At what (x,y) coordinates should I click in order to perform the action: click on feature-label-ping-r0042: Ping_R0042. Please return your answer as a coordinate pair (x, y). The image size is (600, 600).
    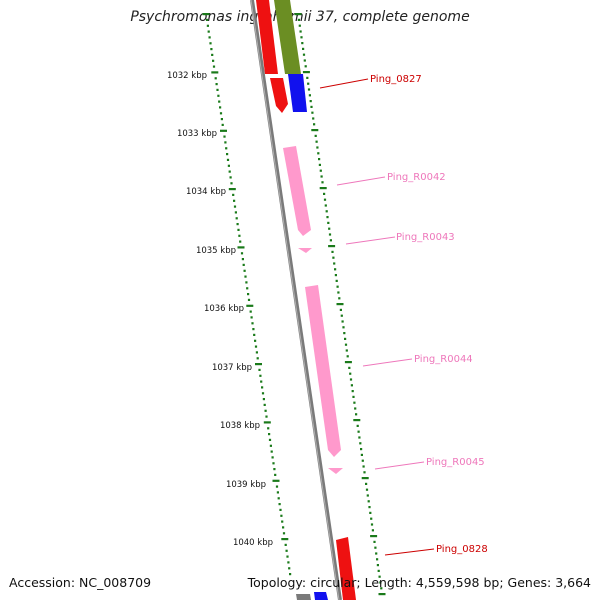
    Looking at the image, I should click on (416, 177).